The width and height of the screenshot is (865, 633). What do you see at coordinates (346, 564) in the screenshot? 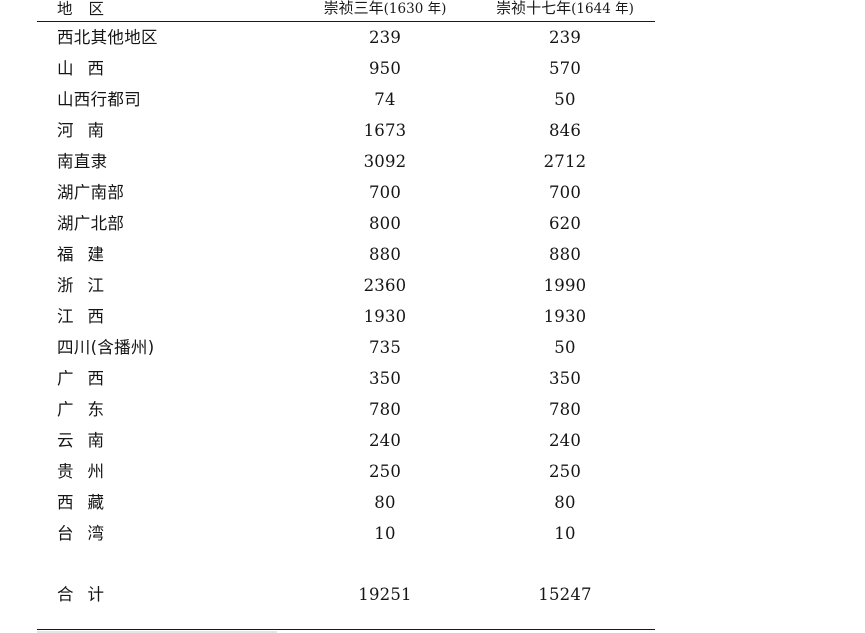
I see `table-spacer-row` at bounding box center [346, 564].